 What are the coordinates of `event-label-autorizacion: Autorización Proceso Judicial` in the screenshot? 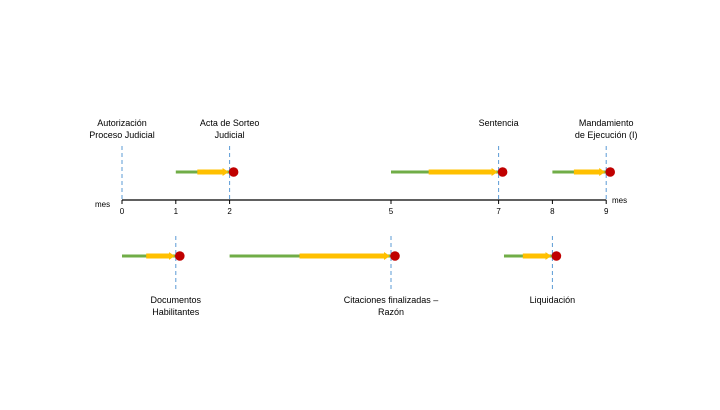 It's located at (122, 129).